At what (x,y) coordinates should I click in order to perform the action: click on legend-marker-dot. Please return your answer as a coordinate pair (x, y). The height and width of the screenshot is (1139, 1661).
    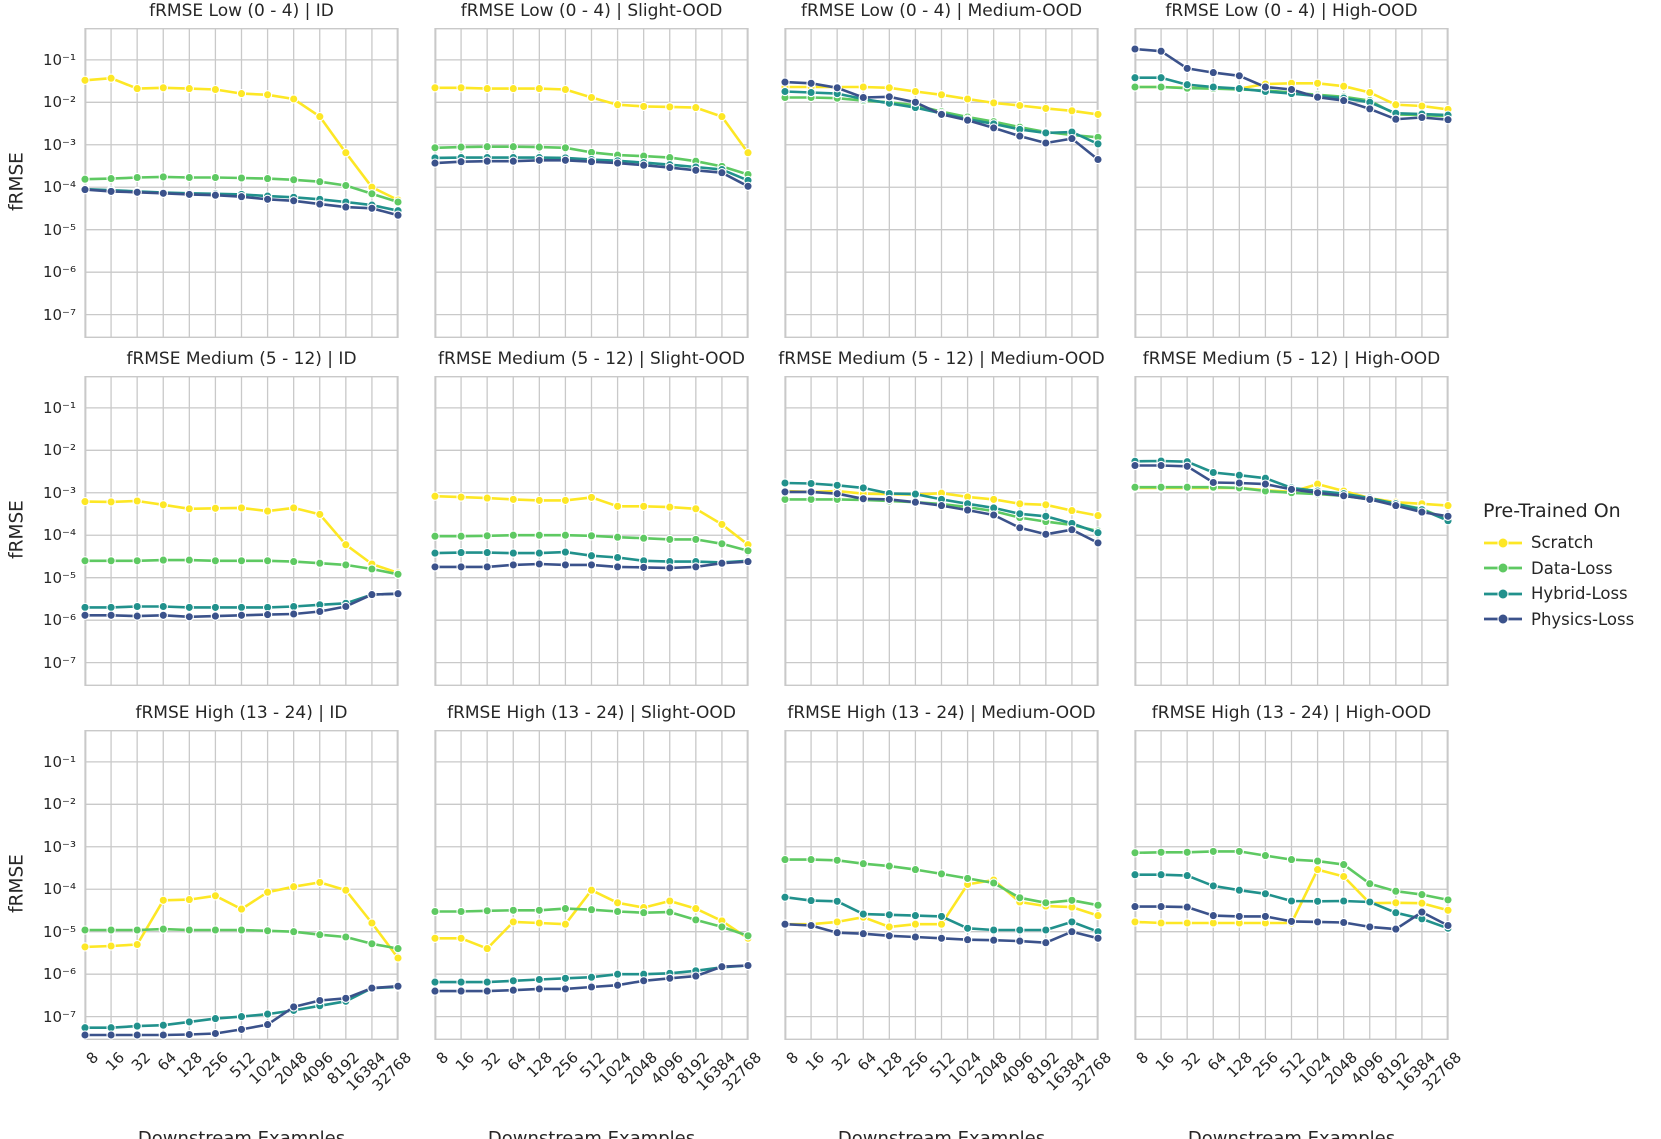
    Looking at the image, I should click on (1503, 568).